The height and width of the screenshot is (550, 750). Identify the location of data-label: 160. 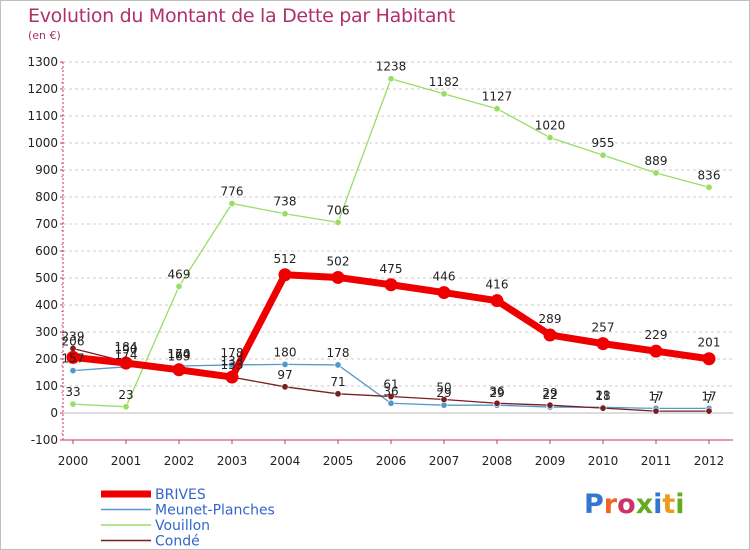
(179, 354).